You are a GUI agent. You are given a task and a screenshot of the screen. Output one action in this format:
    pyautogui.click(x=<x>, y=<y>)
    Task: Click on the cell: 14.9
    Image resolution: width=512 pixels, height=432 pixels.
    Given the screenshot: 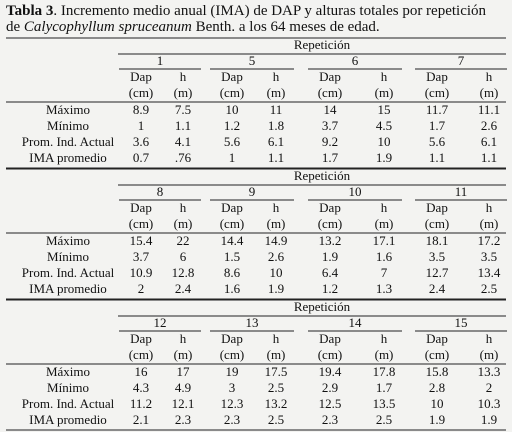 What is the action you would take?
    pyautogui.click(x=276, y=240)
    